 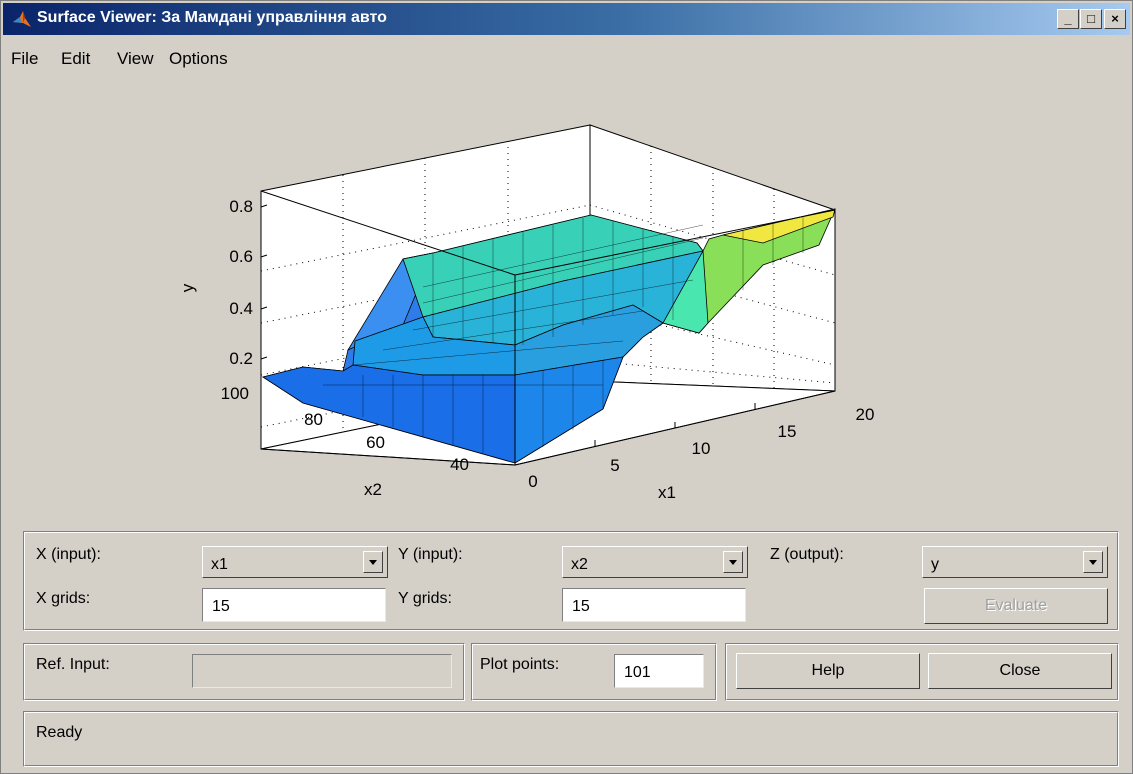 I want to click on help-button: Help, so click(x=828, y=671).